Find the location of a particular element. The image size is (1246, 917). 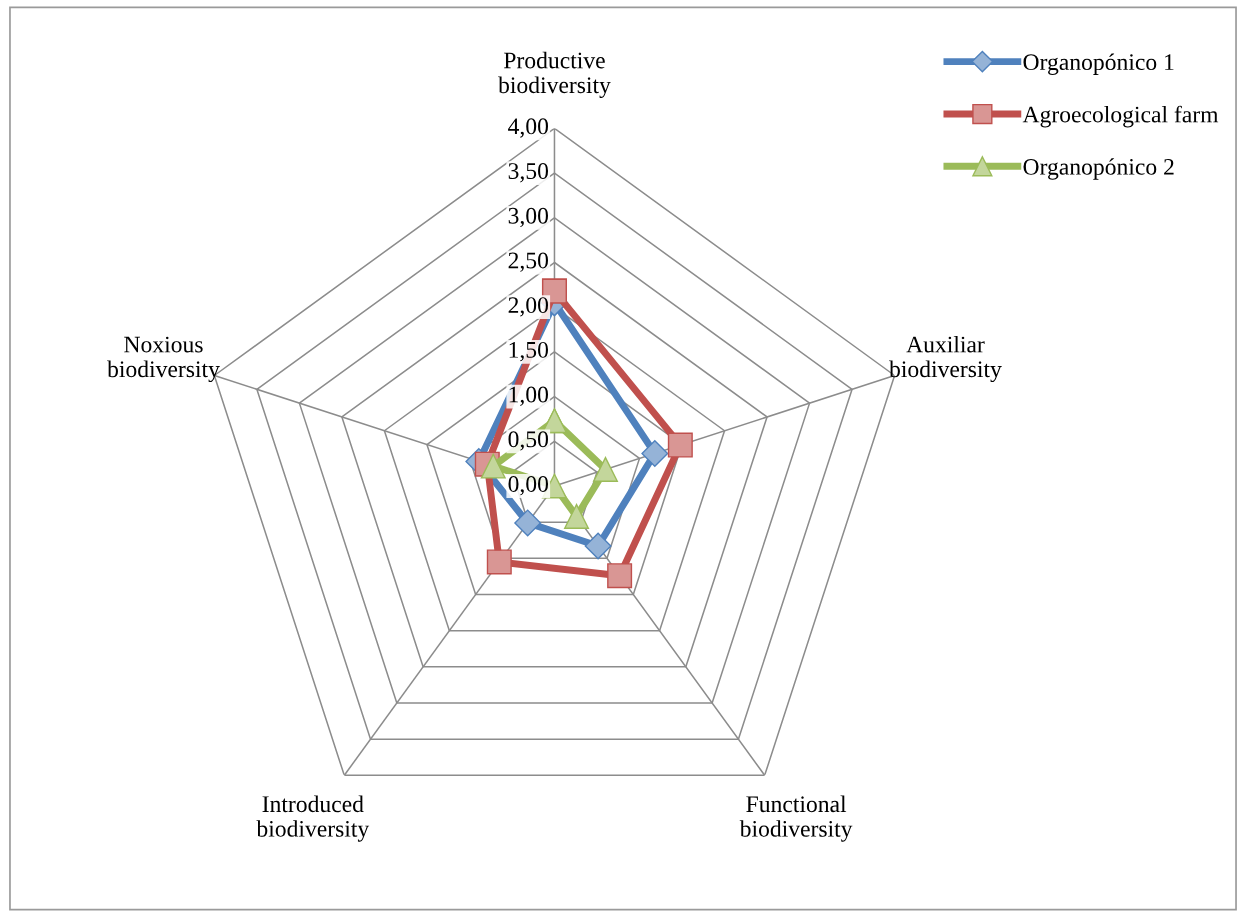

y-tick-label: 0,50 is located at coordinates (528, 441).